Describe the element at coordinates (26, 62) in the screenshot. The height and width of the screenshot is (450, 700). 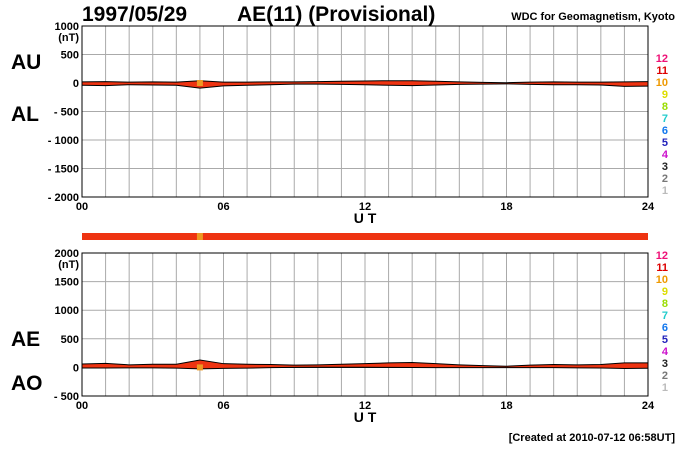
I see `au-label: AU` at that location.